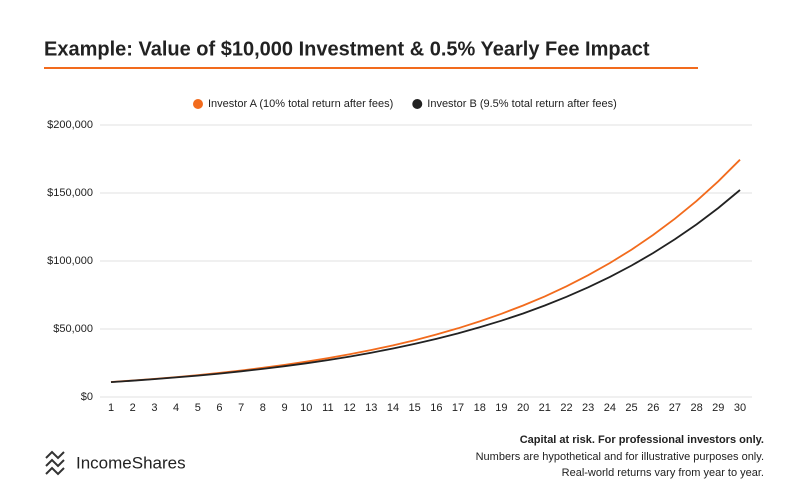 Image resolution: width=800 pixels, height=500 pixels. I want to click on x-tick-label: 30, so click(740, 408).